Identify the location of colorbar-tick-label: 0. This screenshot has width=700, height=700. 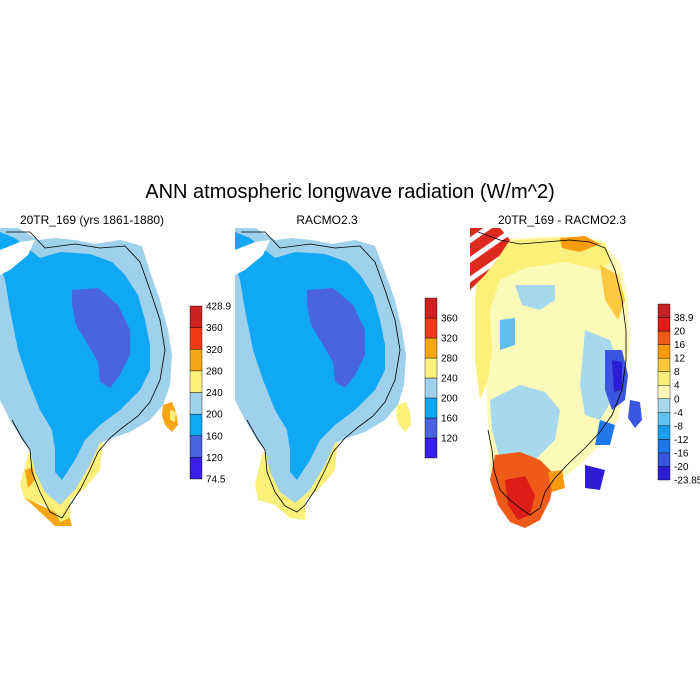
(677, 399).